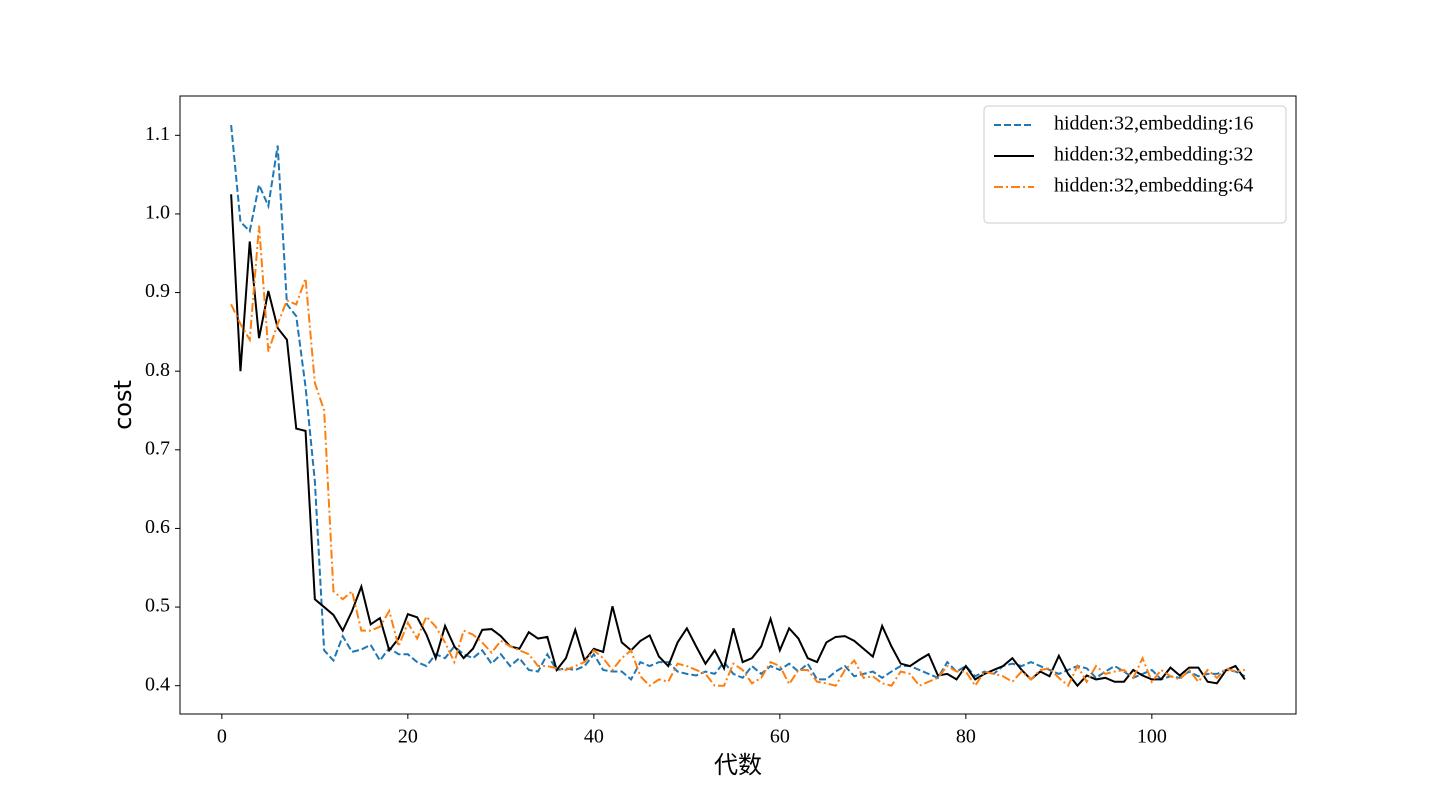  I want to click on legend-label: hidden:32,embedding:16, so click(1153, 124).